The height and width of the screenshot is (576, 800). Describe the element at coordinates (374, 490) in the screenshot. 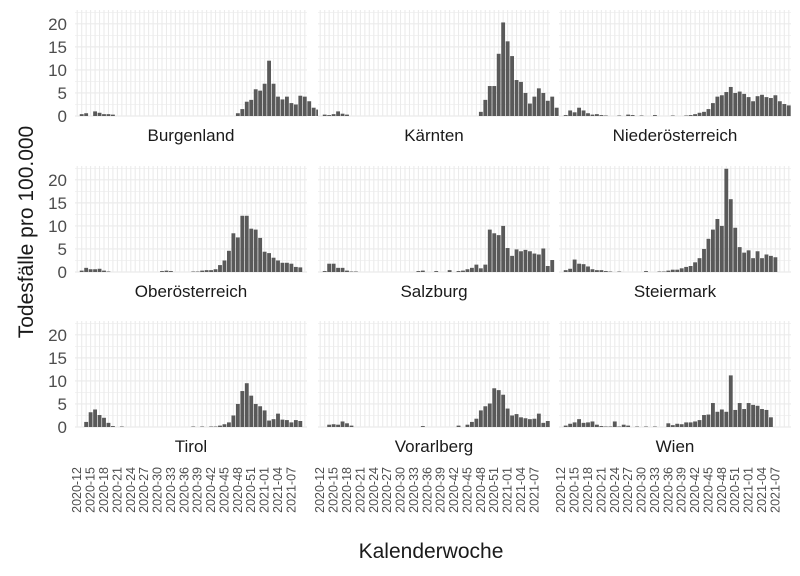

I see `x-tick-label: 2020-24` at that location.